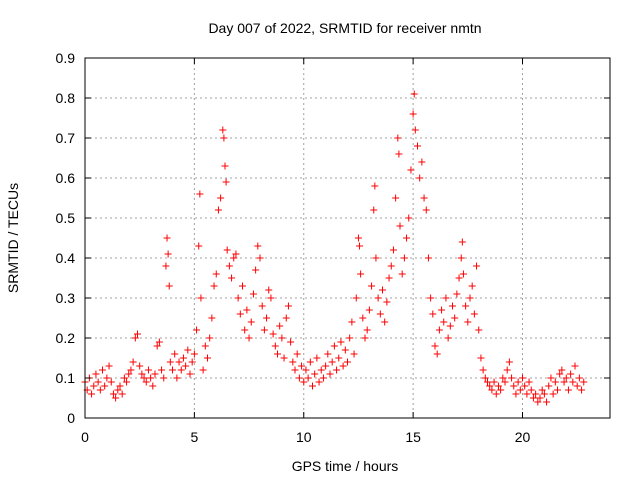 Image resolution: width=640 pixels, height=480 pixels. Describe the element at coordinates (66, 238) in the screenshot. I see `y-tick-labels: 0 0.1 0.2 0.3 0.4 0.5 0.6 0.7 0.8 0.9` at that location.